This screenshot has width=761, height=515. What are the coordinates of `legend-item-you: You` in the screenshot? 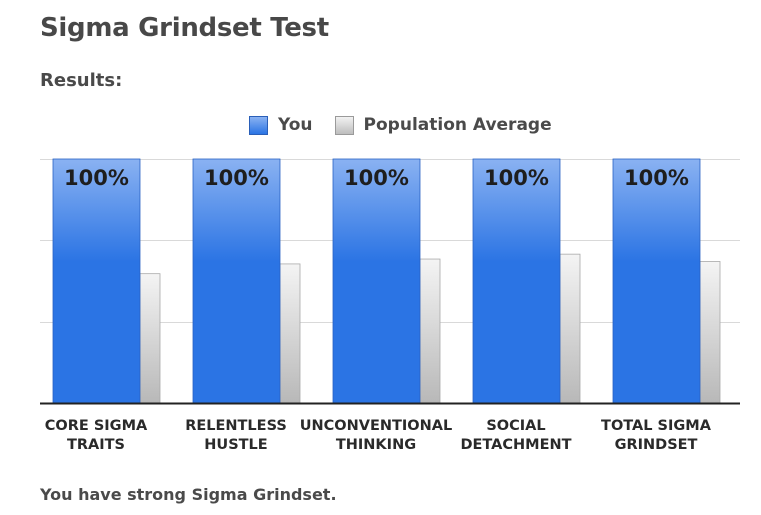 It's located at (281, 125).